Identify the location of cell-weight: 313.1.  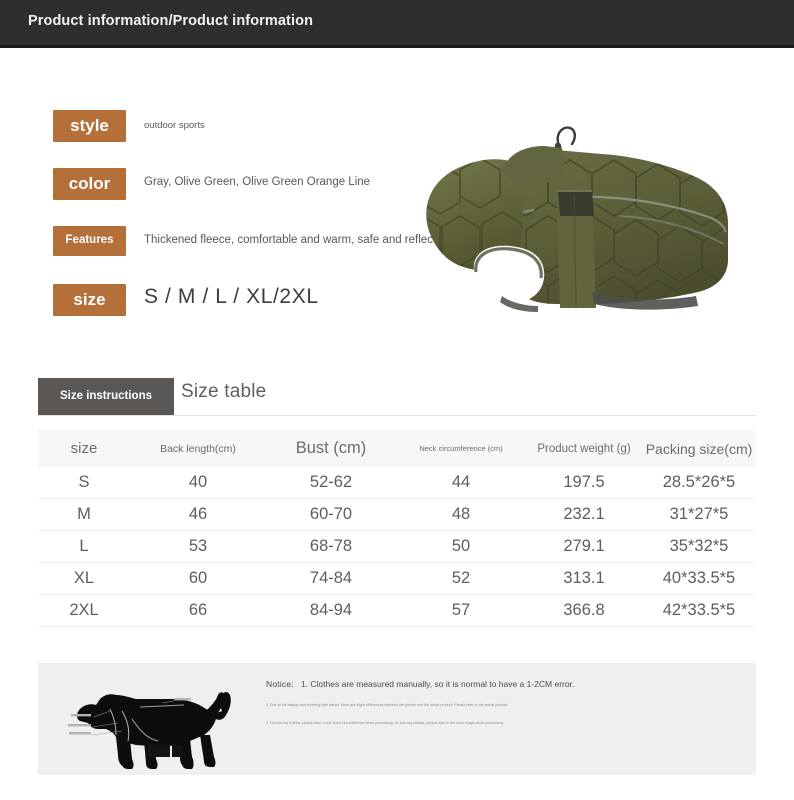
(584, 578).